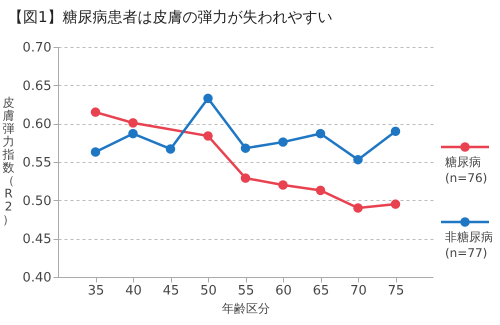  Describe the element at coordinates (246, 291) in the screenshot. I see `x-tick-label: 55` at that location.